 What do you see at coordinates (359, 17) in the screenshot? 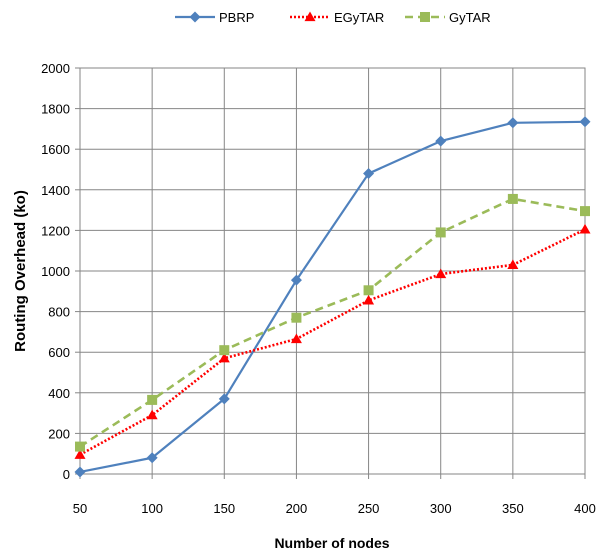
I see `legend-label-egytar: EGyTAR` at bounding box center [359, 17].